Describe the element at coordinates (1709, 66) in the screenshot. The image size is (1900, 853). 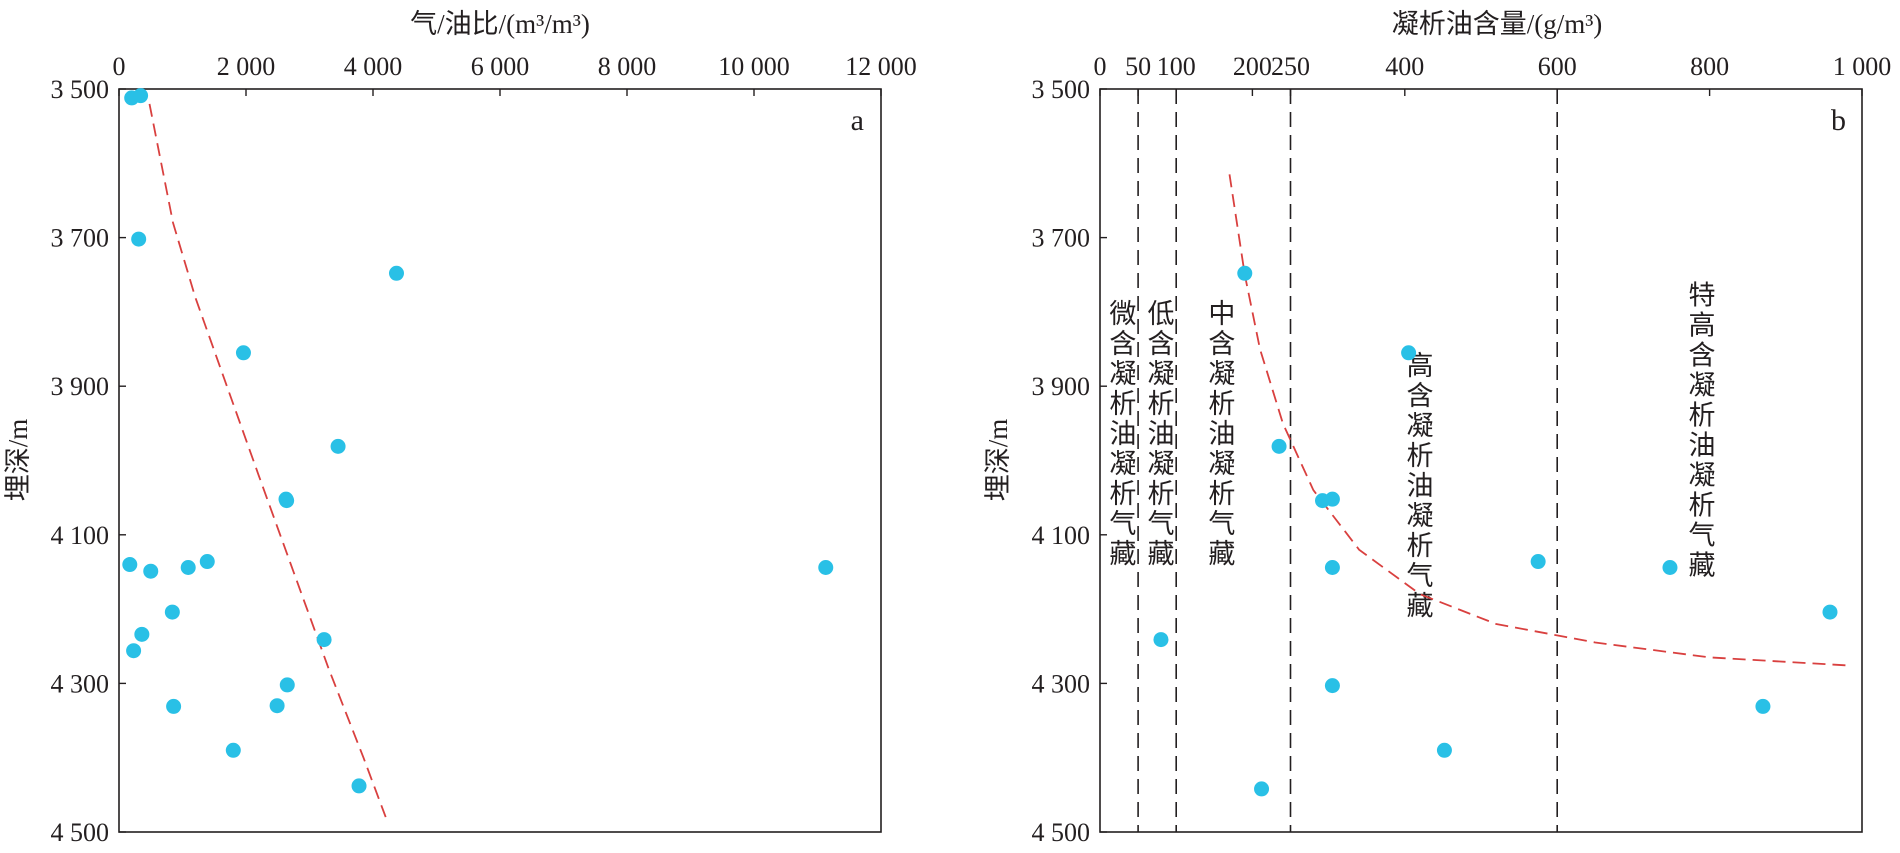
I see `x-tick-label: 800` at that location.